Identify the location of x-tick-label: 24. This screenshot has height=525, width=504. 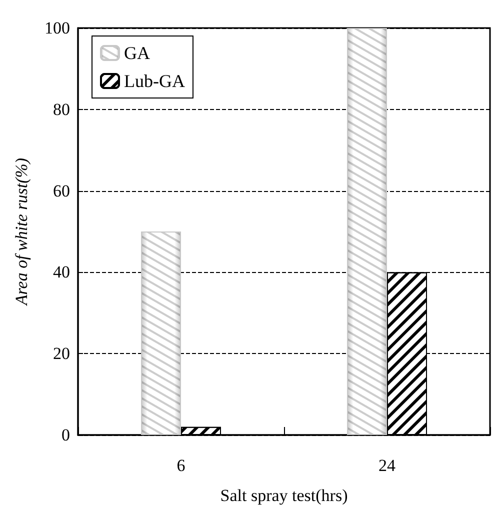
(387, 465).